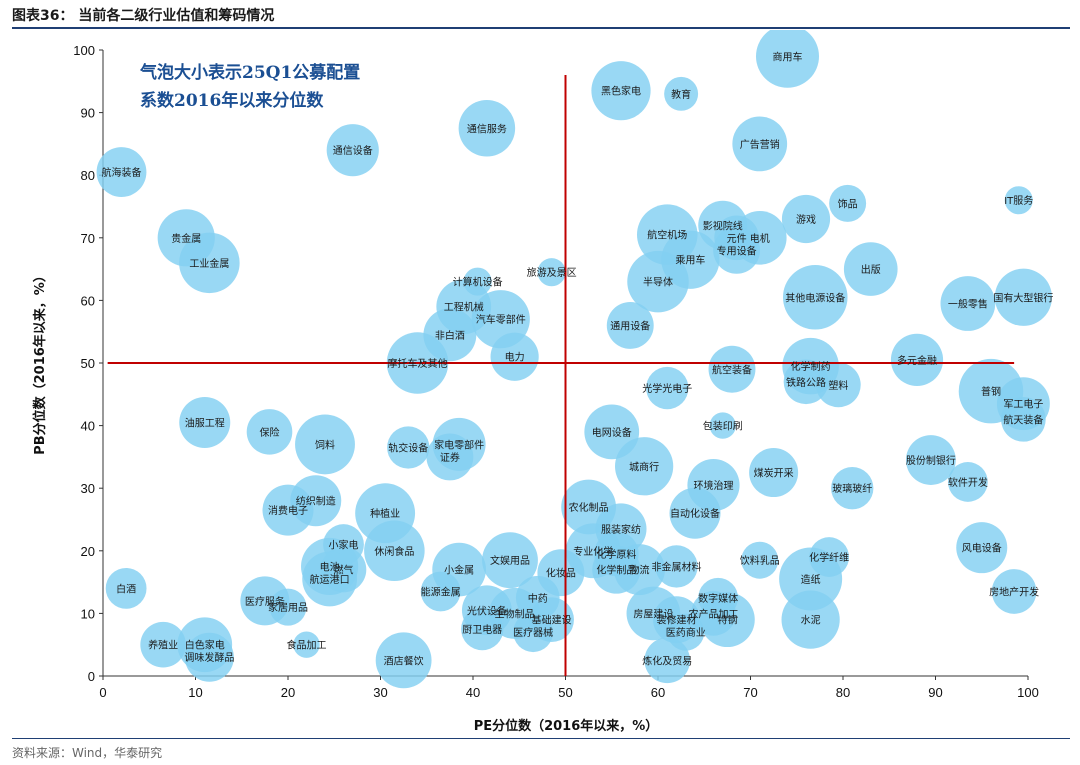  I want to click on bubble-label: 特钢, so click(727, 620).